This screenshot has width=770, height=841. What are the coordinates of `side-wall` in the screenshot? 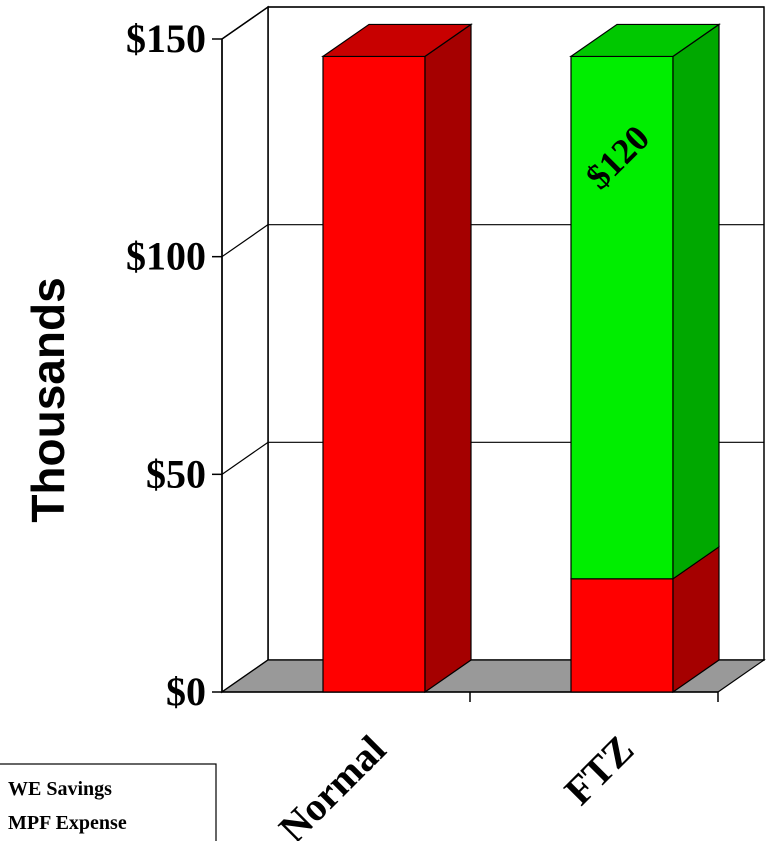 It's located at (245, 349).